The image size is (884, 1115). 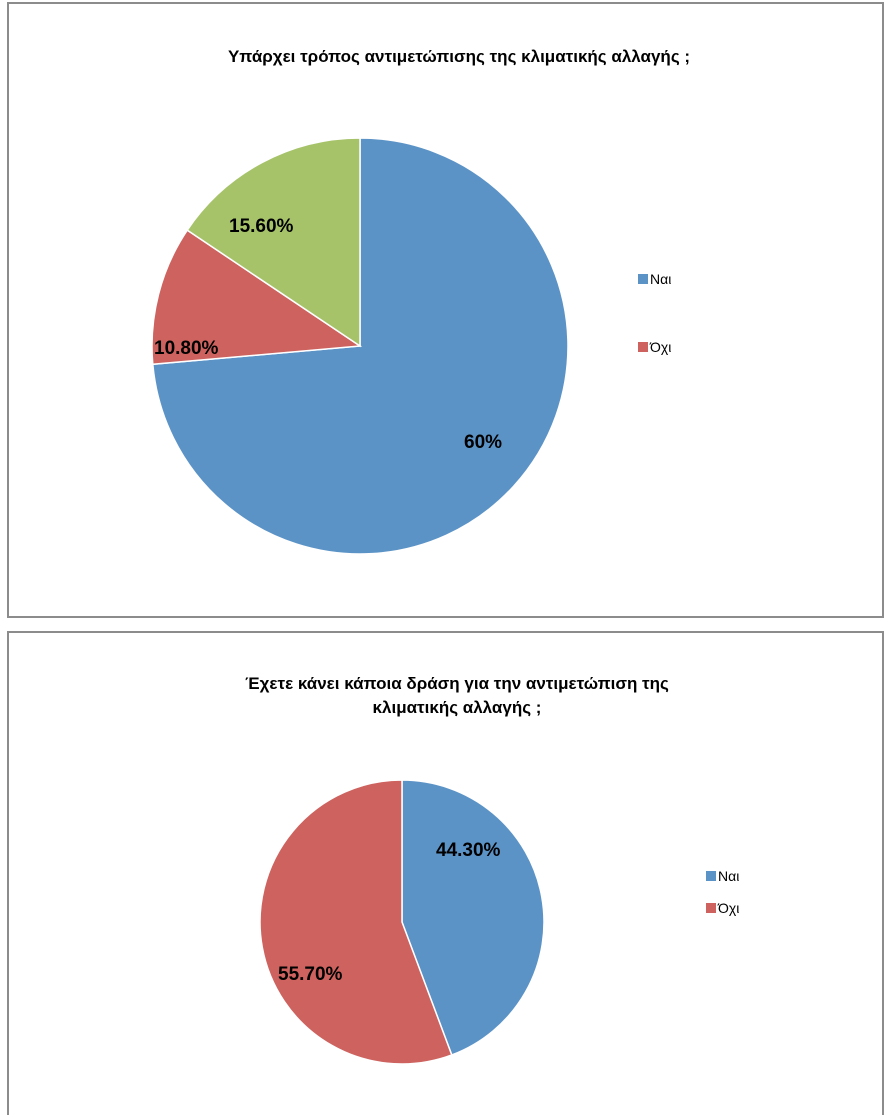 I want to click on pie-labels: 44.30% 55.70%, so click(x=389, y=912).